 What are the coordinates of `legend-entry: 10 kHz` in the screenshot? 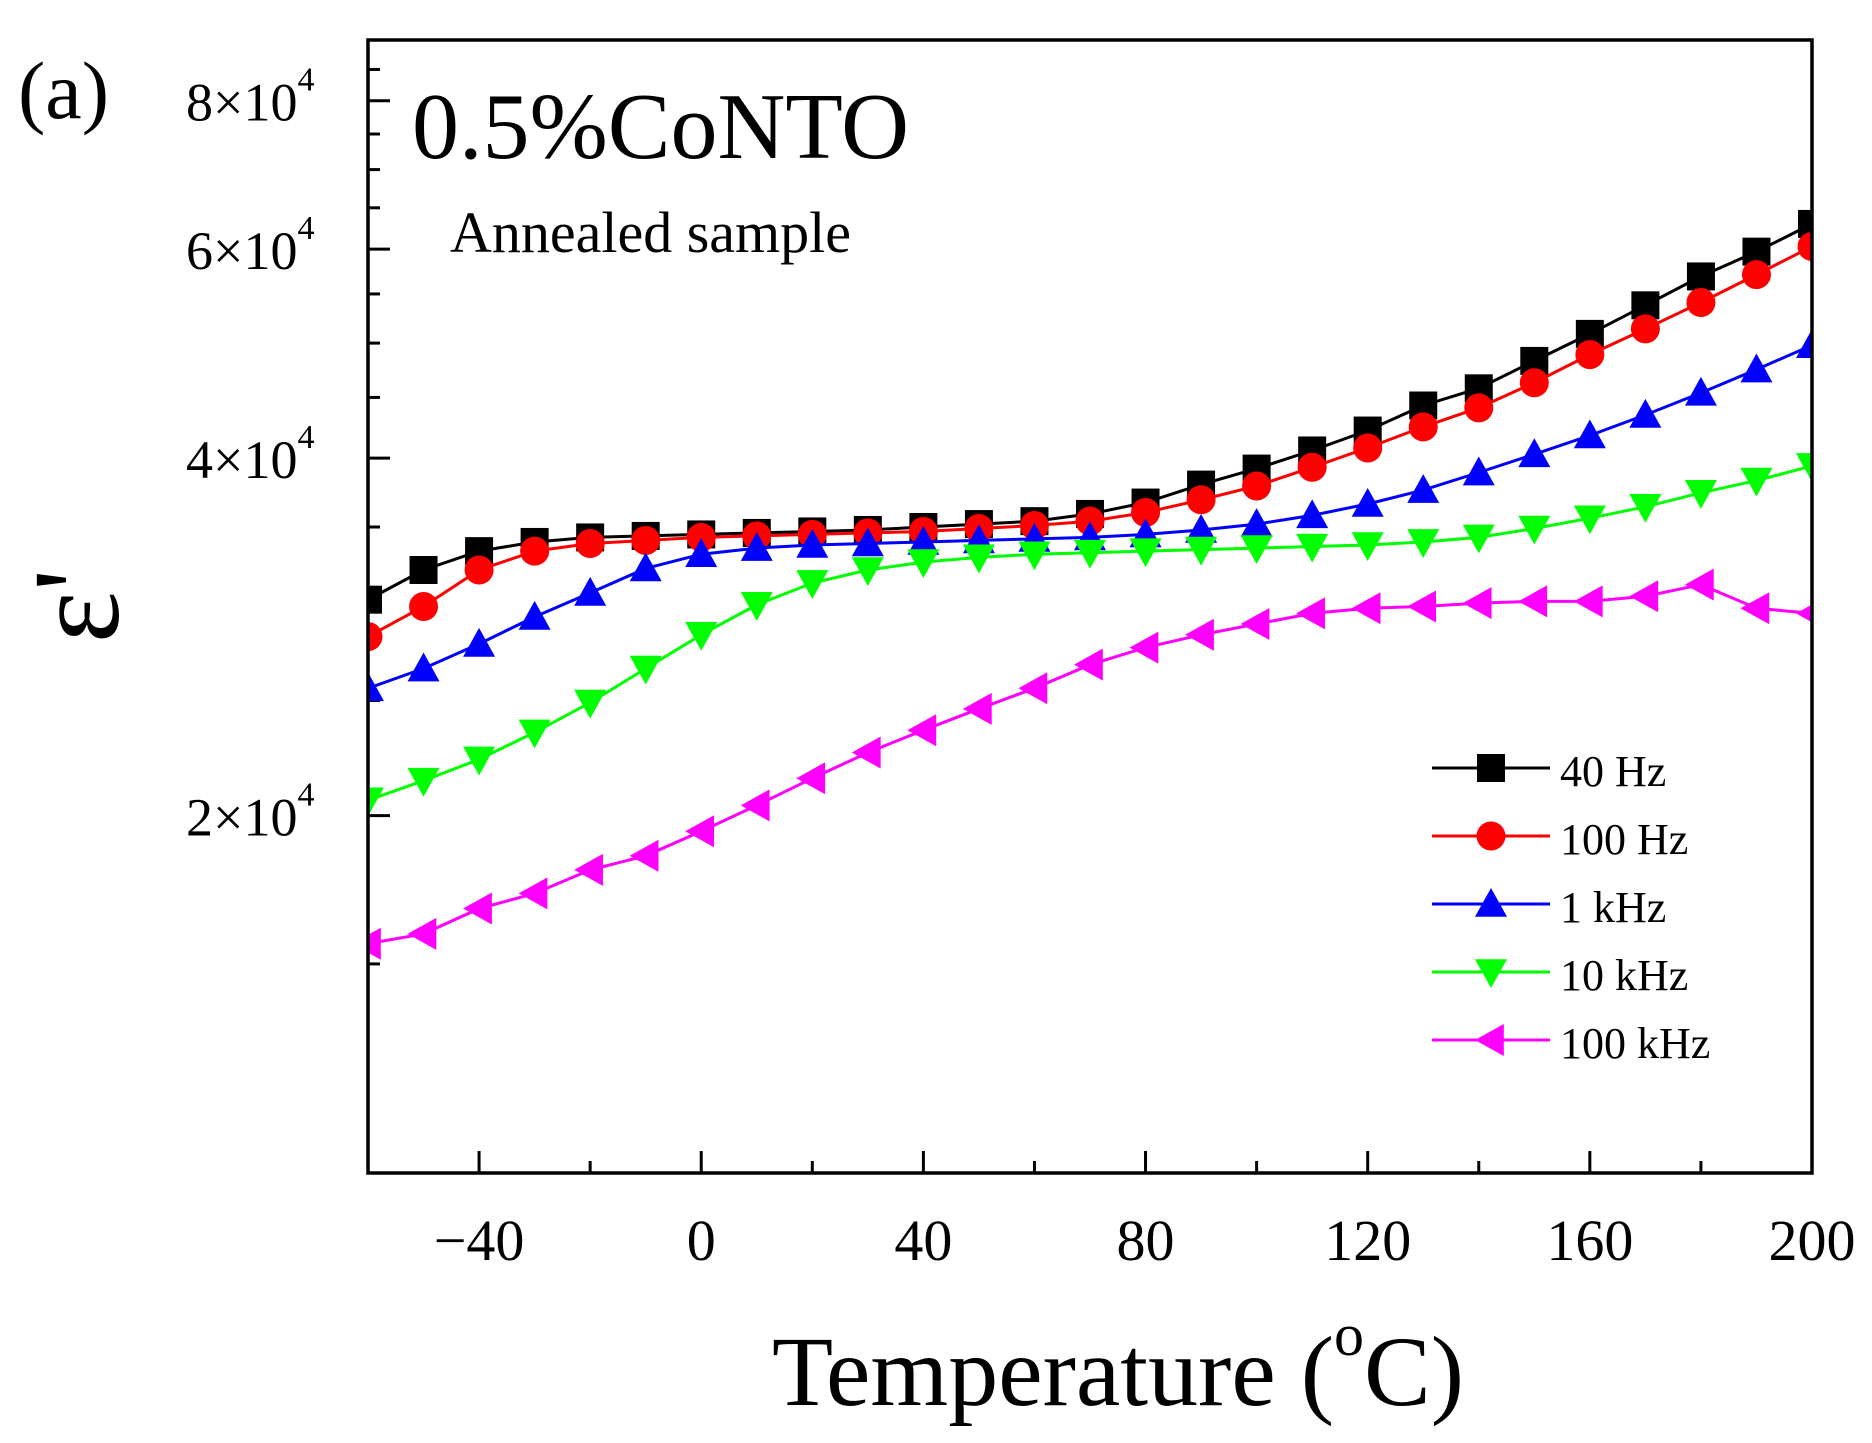 It's located at (1560, 975).